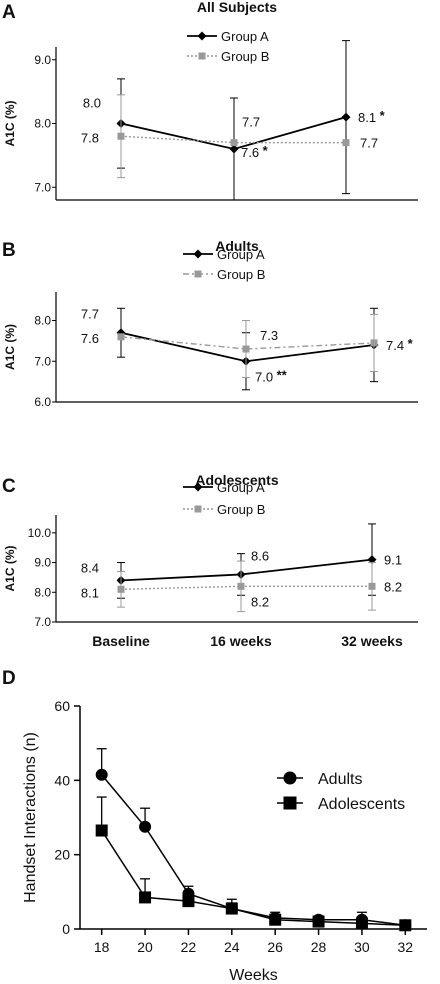 This screenshot has width=440, height=984. Describe the element at coordinates (145, 947) in the screenshot. I see `panel-D-xtick-label: 20` at that location.